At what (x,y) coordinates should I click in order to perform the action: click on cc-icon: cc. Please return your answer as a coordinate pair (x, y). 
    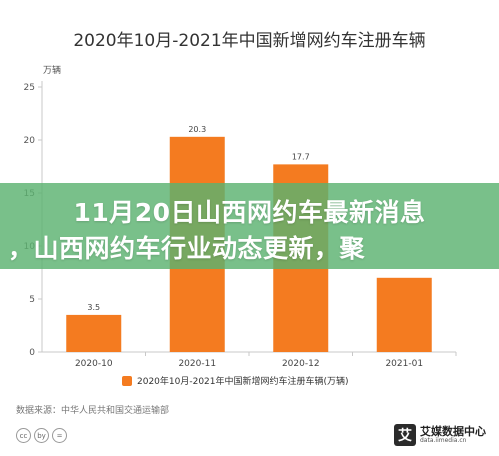
    Looking at the image, I should click on (23, 435).